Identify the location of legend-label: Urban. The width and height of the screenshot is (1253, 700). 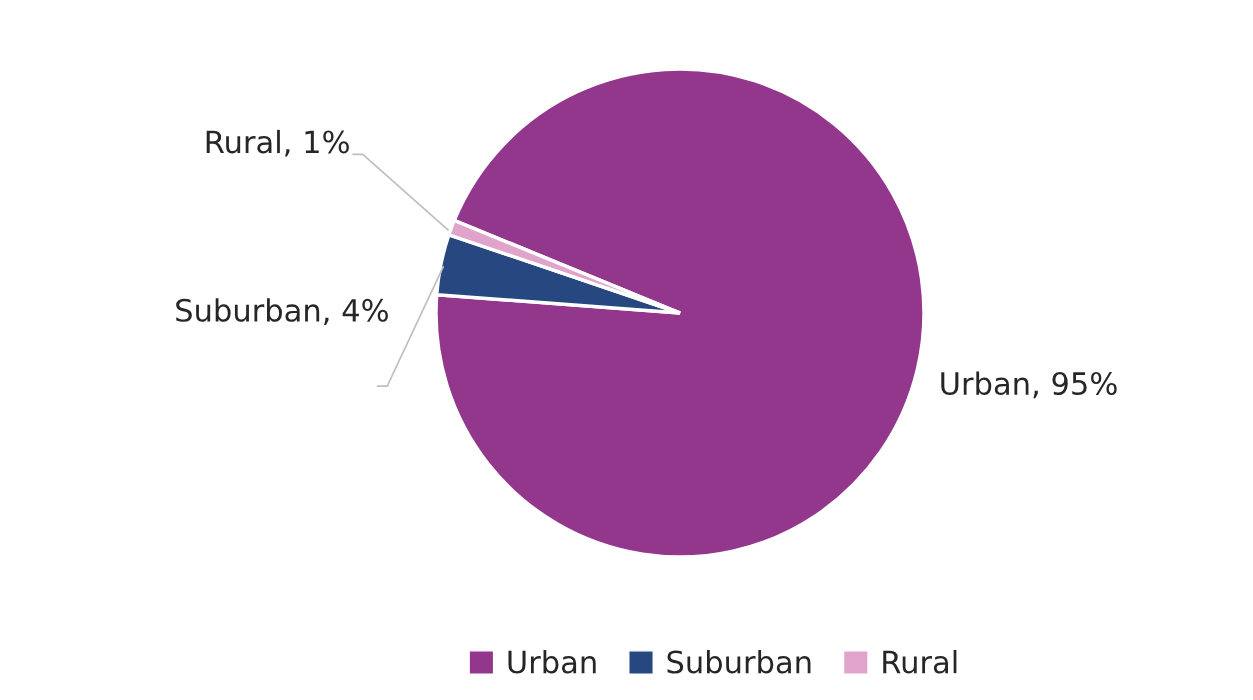
(552, 661).